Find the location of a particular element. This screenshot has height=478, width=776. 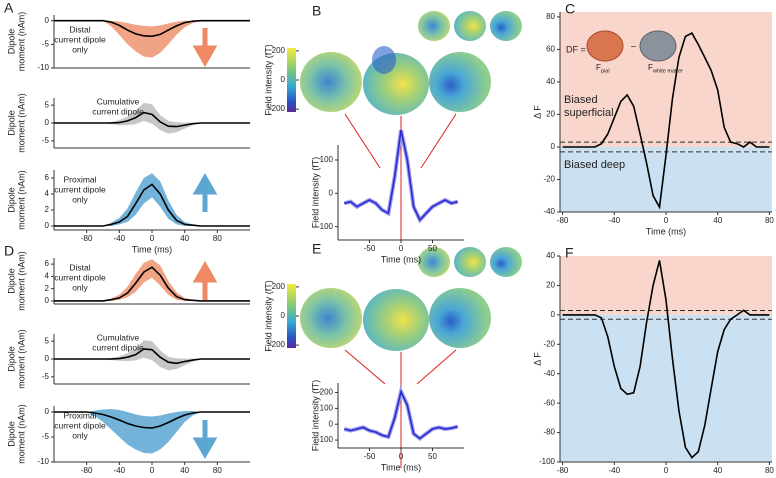

region-label: superficial is located at coordinates (589, 113).